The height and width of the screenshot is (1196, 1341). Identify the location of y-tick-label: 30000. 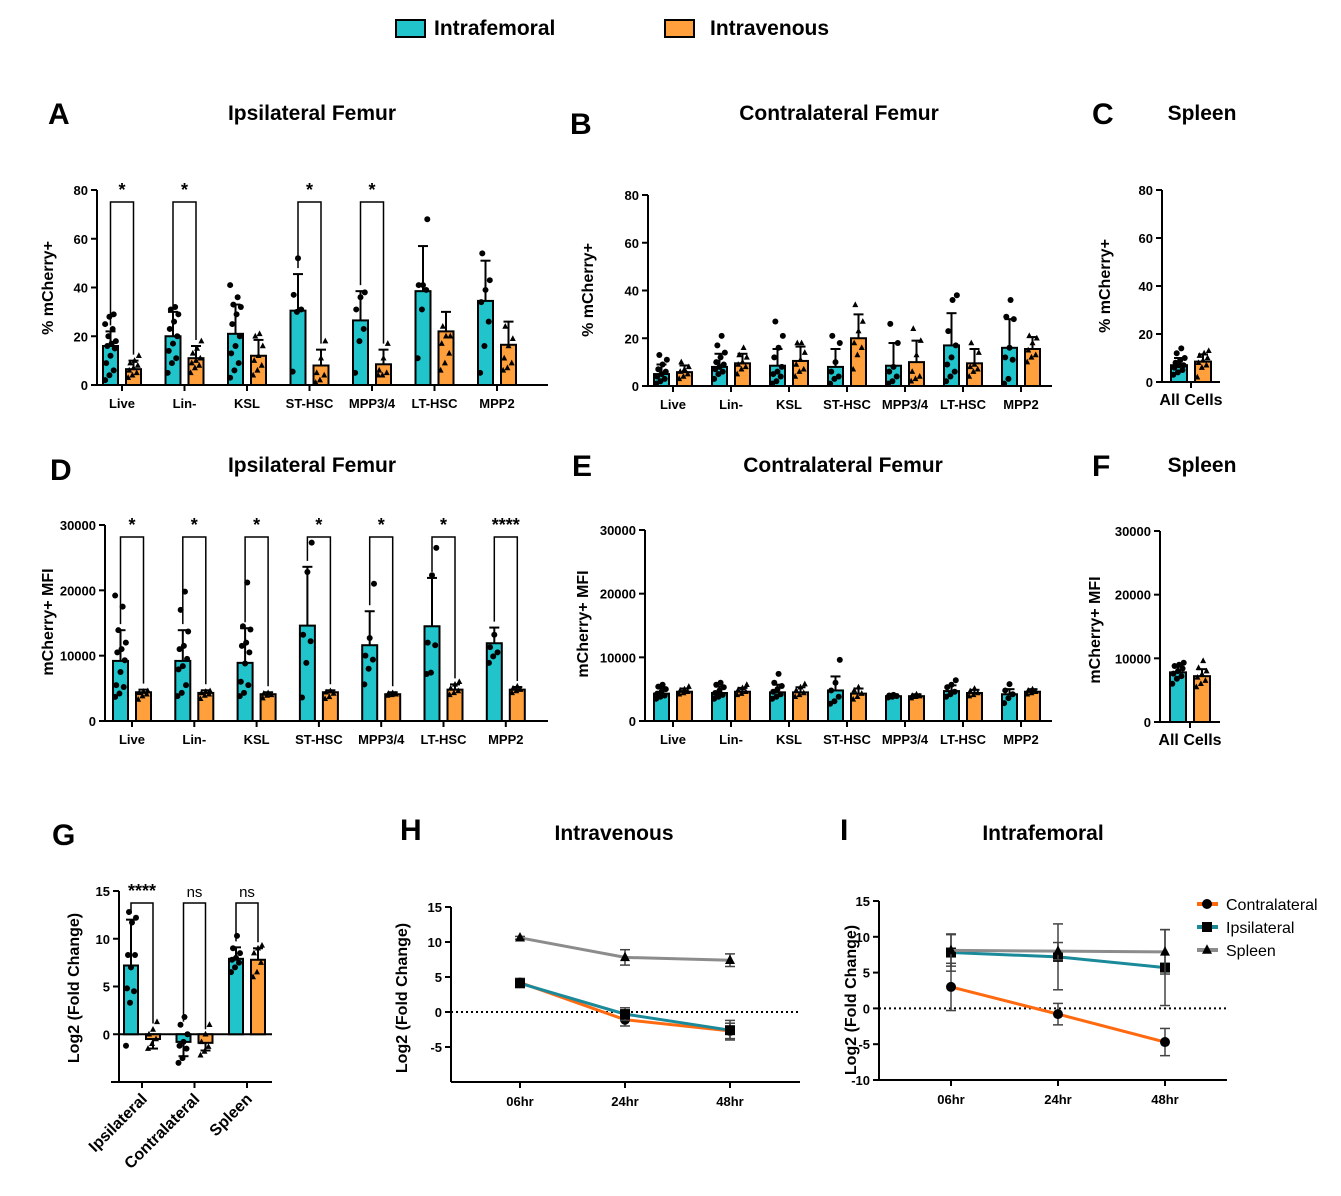
(618, 530).